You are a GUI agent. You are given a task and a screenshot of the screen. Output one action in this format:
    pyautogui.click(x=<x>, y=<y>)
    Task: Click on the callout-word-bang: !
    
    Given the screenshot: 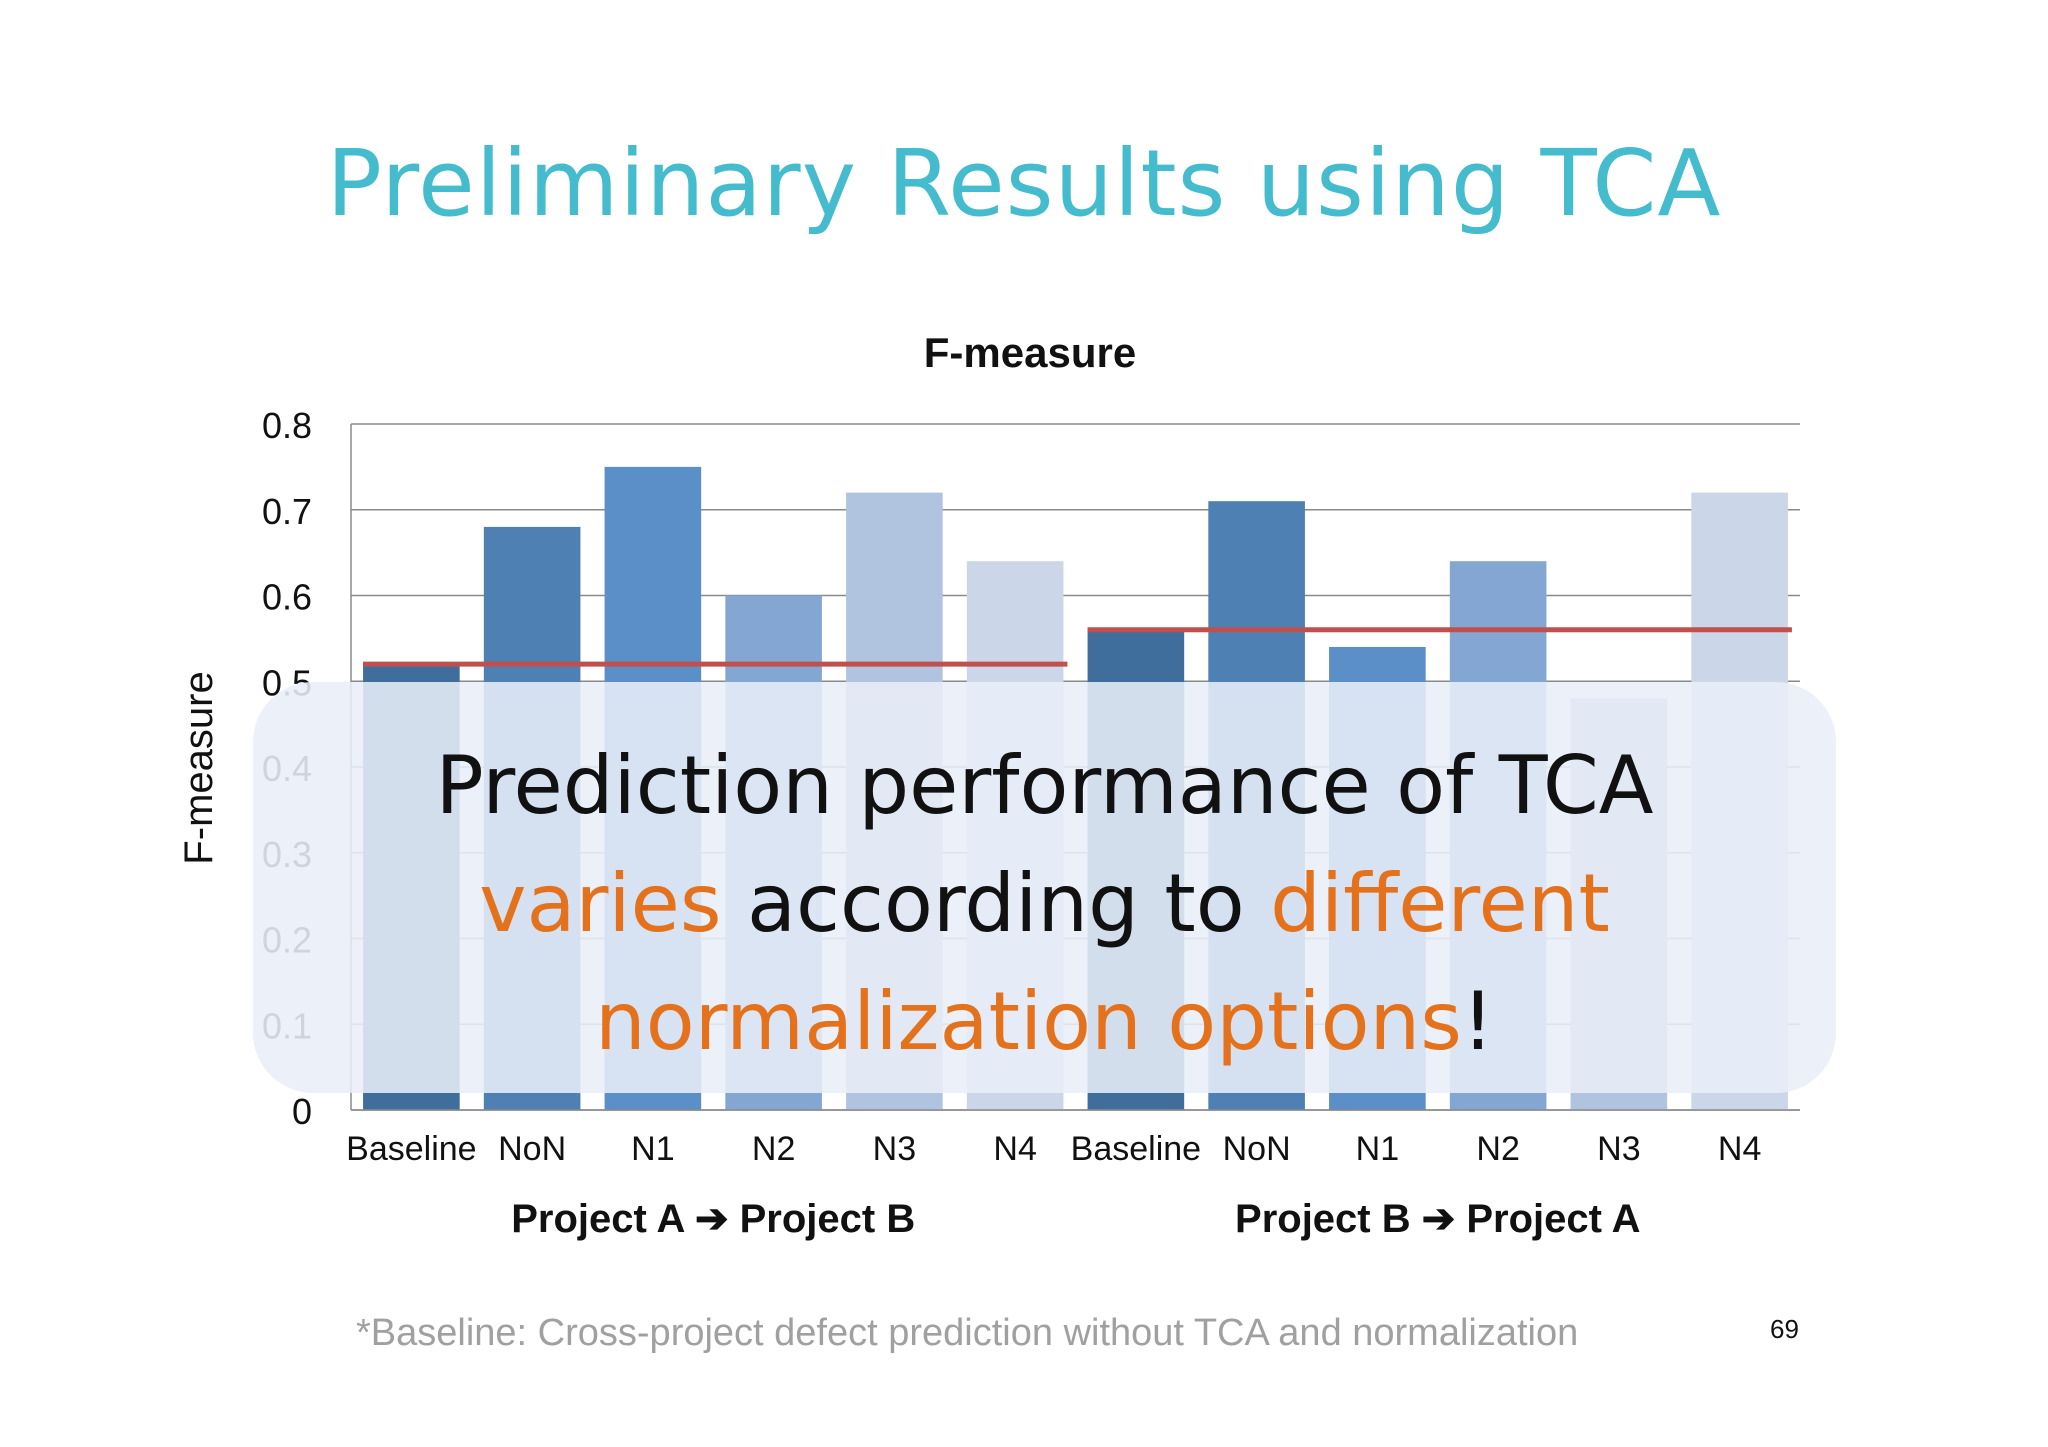 What is the action you would take?
    pyautogui.click(x=1477, y=1021)
    